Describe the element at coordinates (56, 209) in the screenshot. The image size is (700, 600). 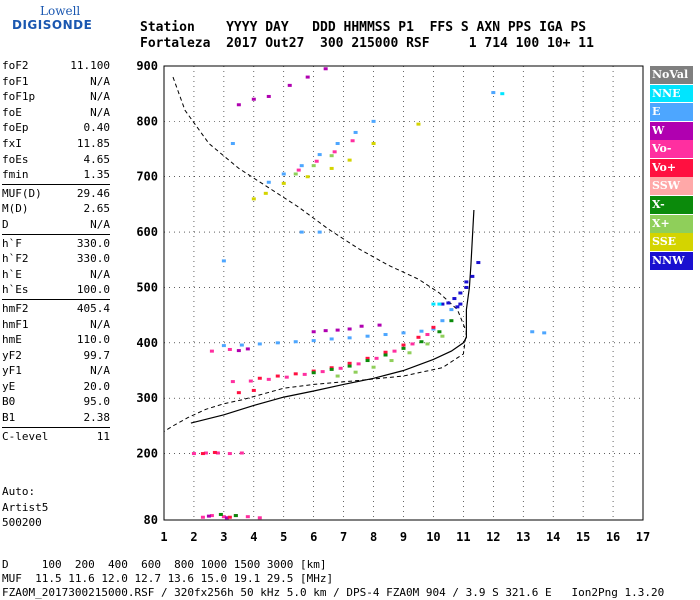
I see `param-row-m-d-: M(D) 2.65` at that location.